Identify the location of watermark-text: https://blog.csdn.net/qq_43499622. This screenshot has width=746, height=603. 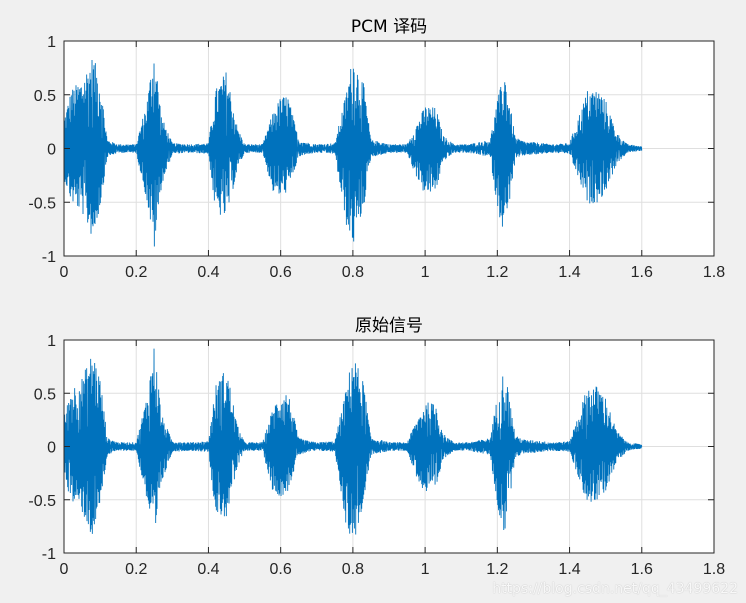
(615, 589).